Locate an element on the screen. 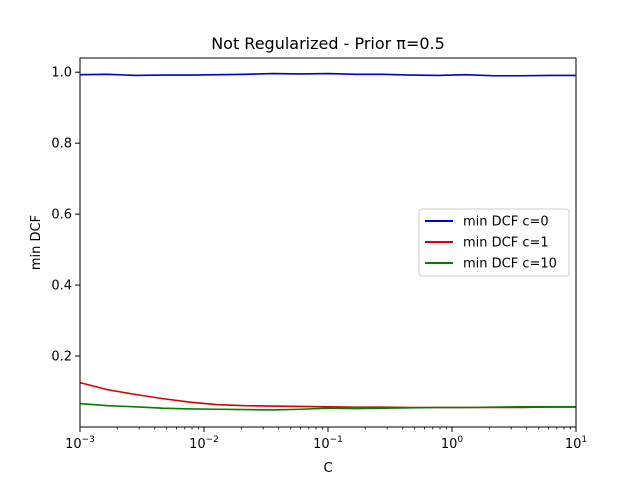 The image size is (640, 480). legend: min DCF c=0 min DCF c=1 min DCF c=10 is located at coordinates (494, 242).